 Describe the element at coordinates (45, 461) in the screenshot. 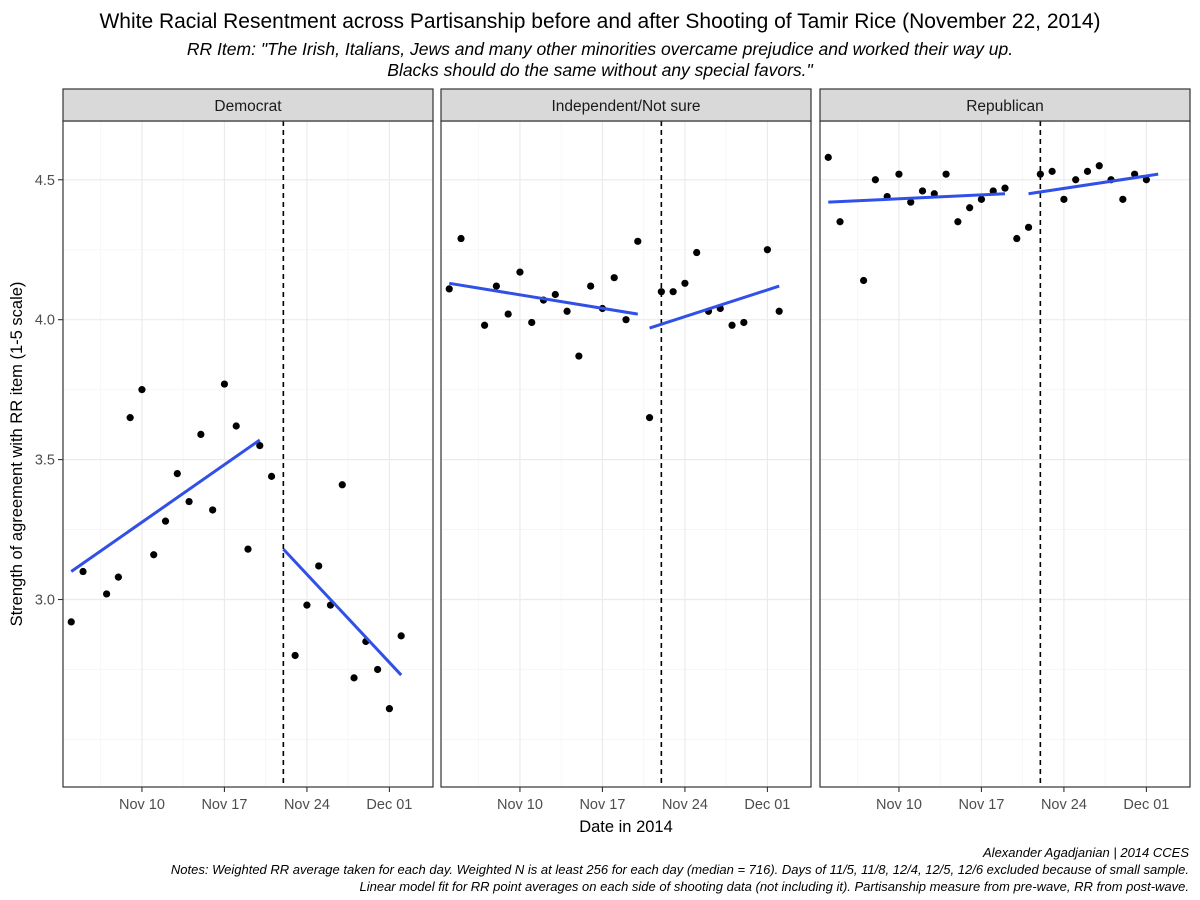

I see `y-tick-label: 3.5` at that location.